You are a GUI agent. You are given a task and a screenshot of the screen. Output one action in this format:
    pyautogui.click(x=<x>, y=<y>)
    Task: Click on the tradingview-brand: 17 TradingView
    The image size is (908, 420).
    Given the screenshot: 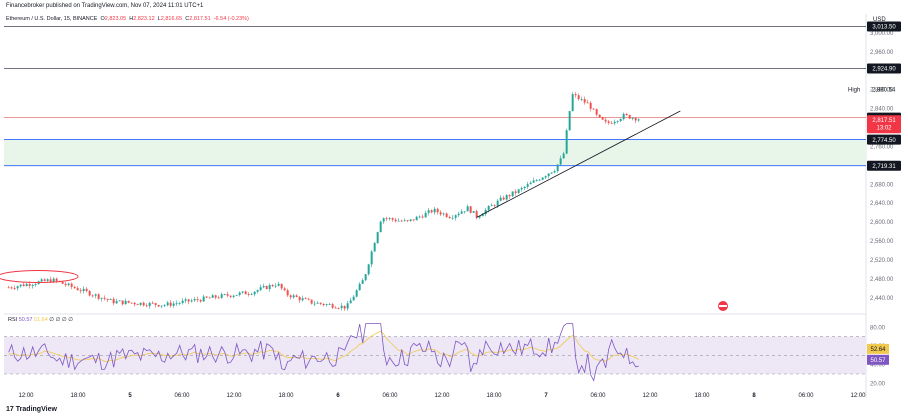 What is the action you would take?
    pyautogui.click(x=31, y=409)
    